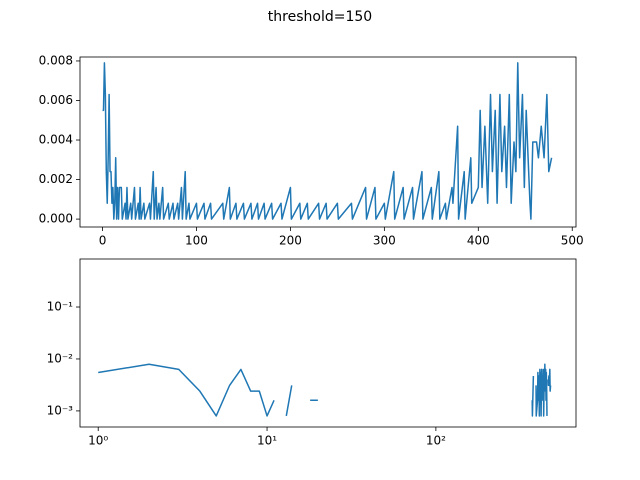 The height and width of the screenshot is (480, 640). What do you see at coordinates (56, 60) in the screenshot?
I see `y-tick-label: 0.008` at bounding box center [56, 60].